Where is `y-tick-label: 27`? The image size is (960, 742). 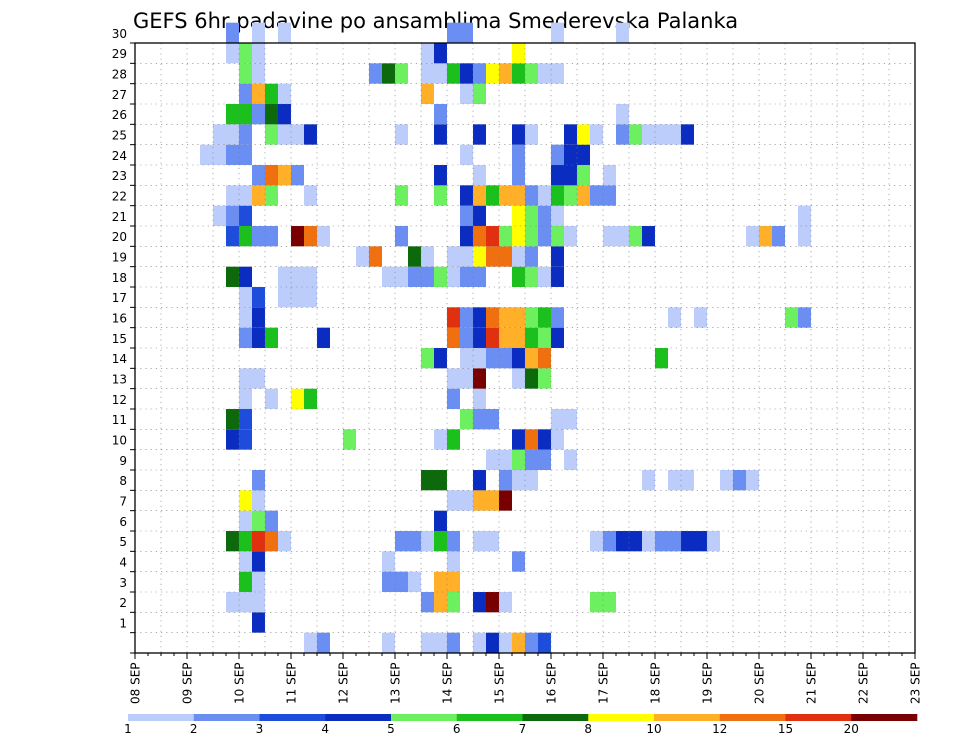 y-tick-label: 27 is located at coordinates (119, 95).